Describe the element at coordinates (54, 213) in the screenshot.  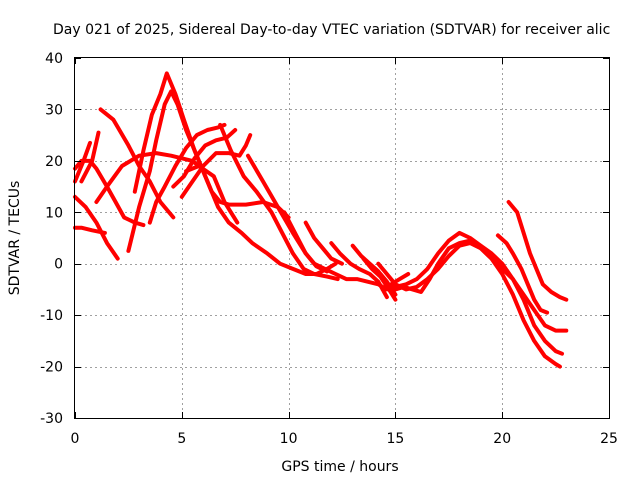
I see `y-tick-label: 10` at that location.